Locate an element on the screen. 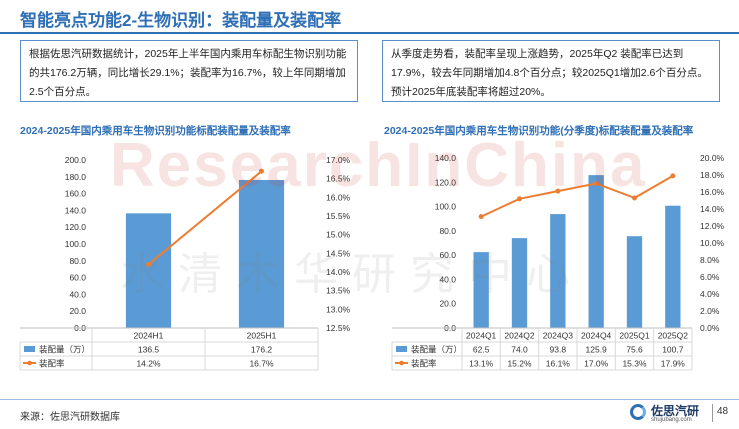 This screenshot has width=739, height=429. y-right-tick-label: 6.0% is located at coordinates (710, 277).